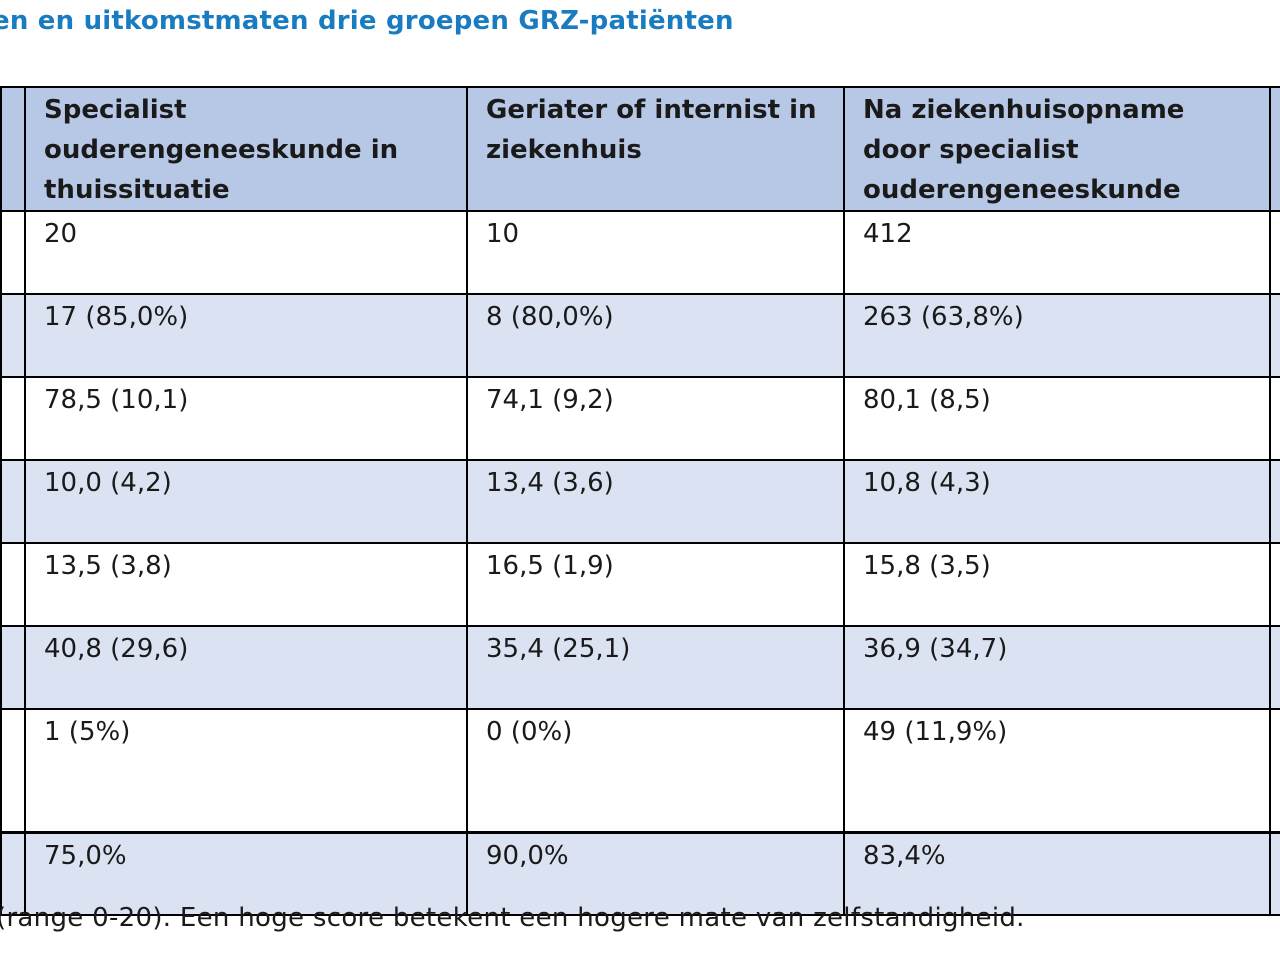 Image resolution: width=1280 pixels, height=960 pixels. What do you see at coordinates (246, 667) in the screenshot?
I see `table-cell: 40,8 (29,6)` at bounding box center [246, 667].